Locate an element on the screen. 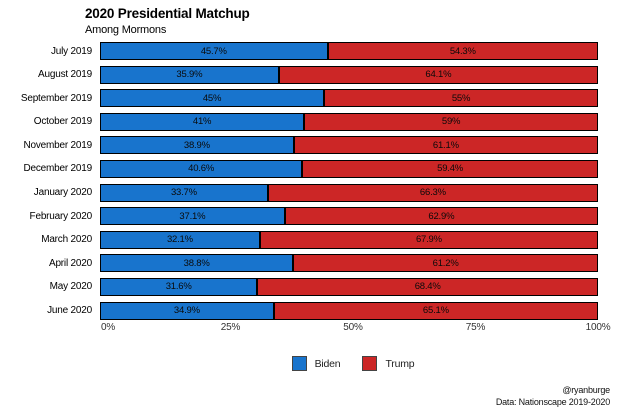 This screenshot has width=624, height=416. bar-value-label: 41% is located at coordinates (202, 122).